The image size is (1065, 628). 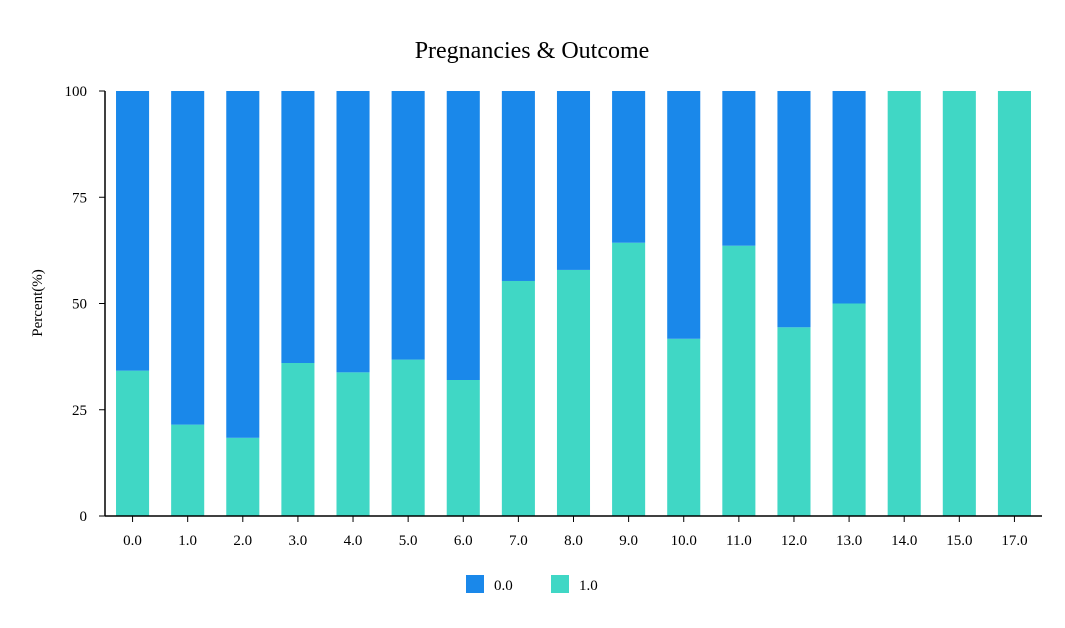 What do you see at coordinates (132, 541) in the screenshot?
I see `x-tick-label: 0.0` at bounding box center [132, 541].